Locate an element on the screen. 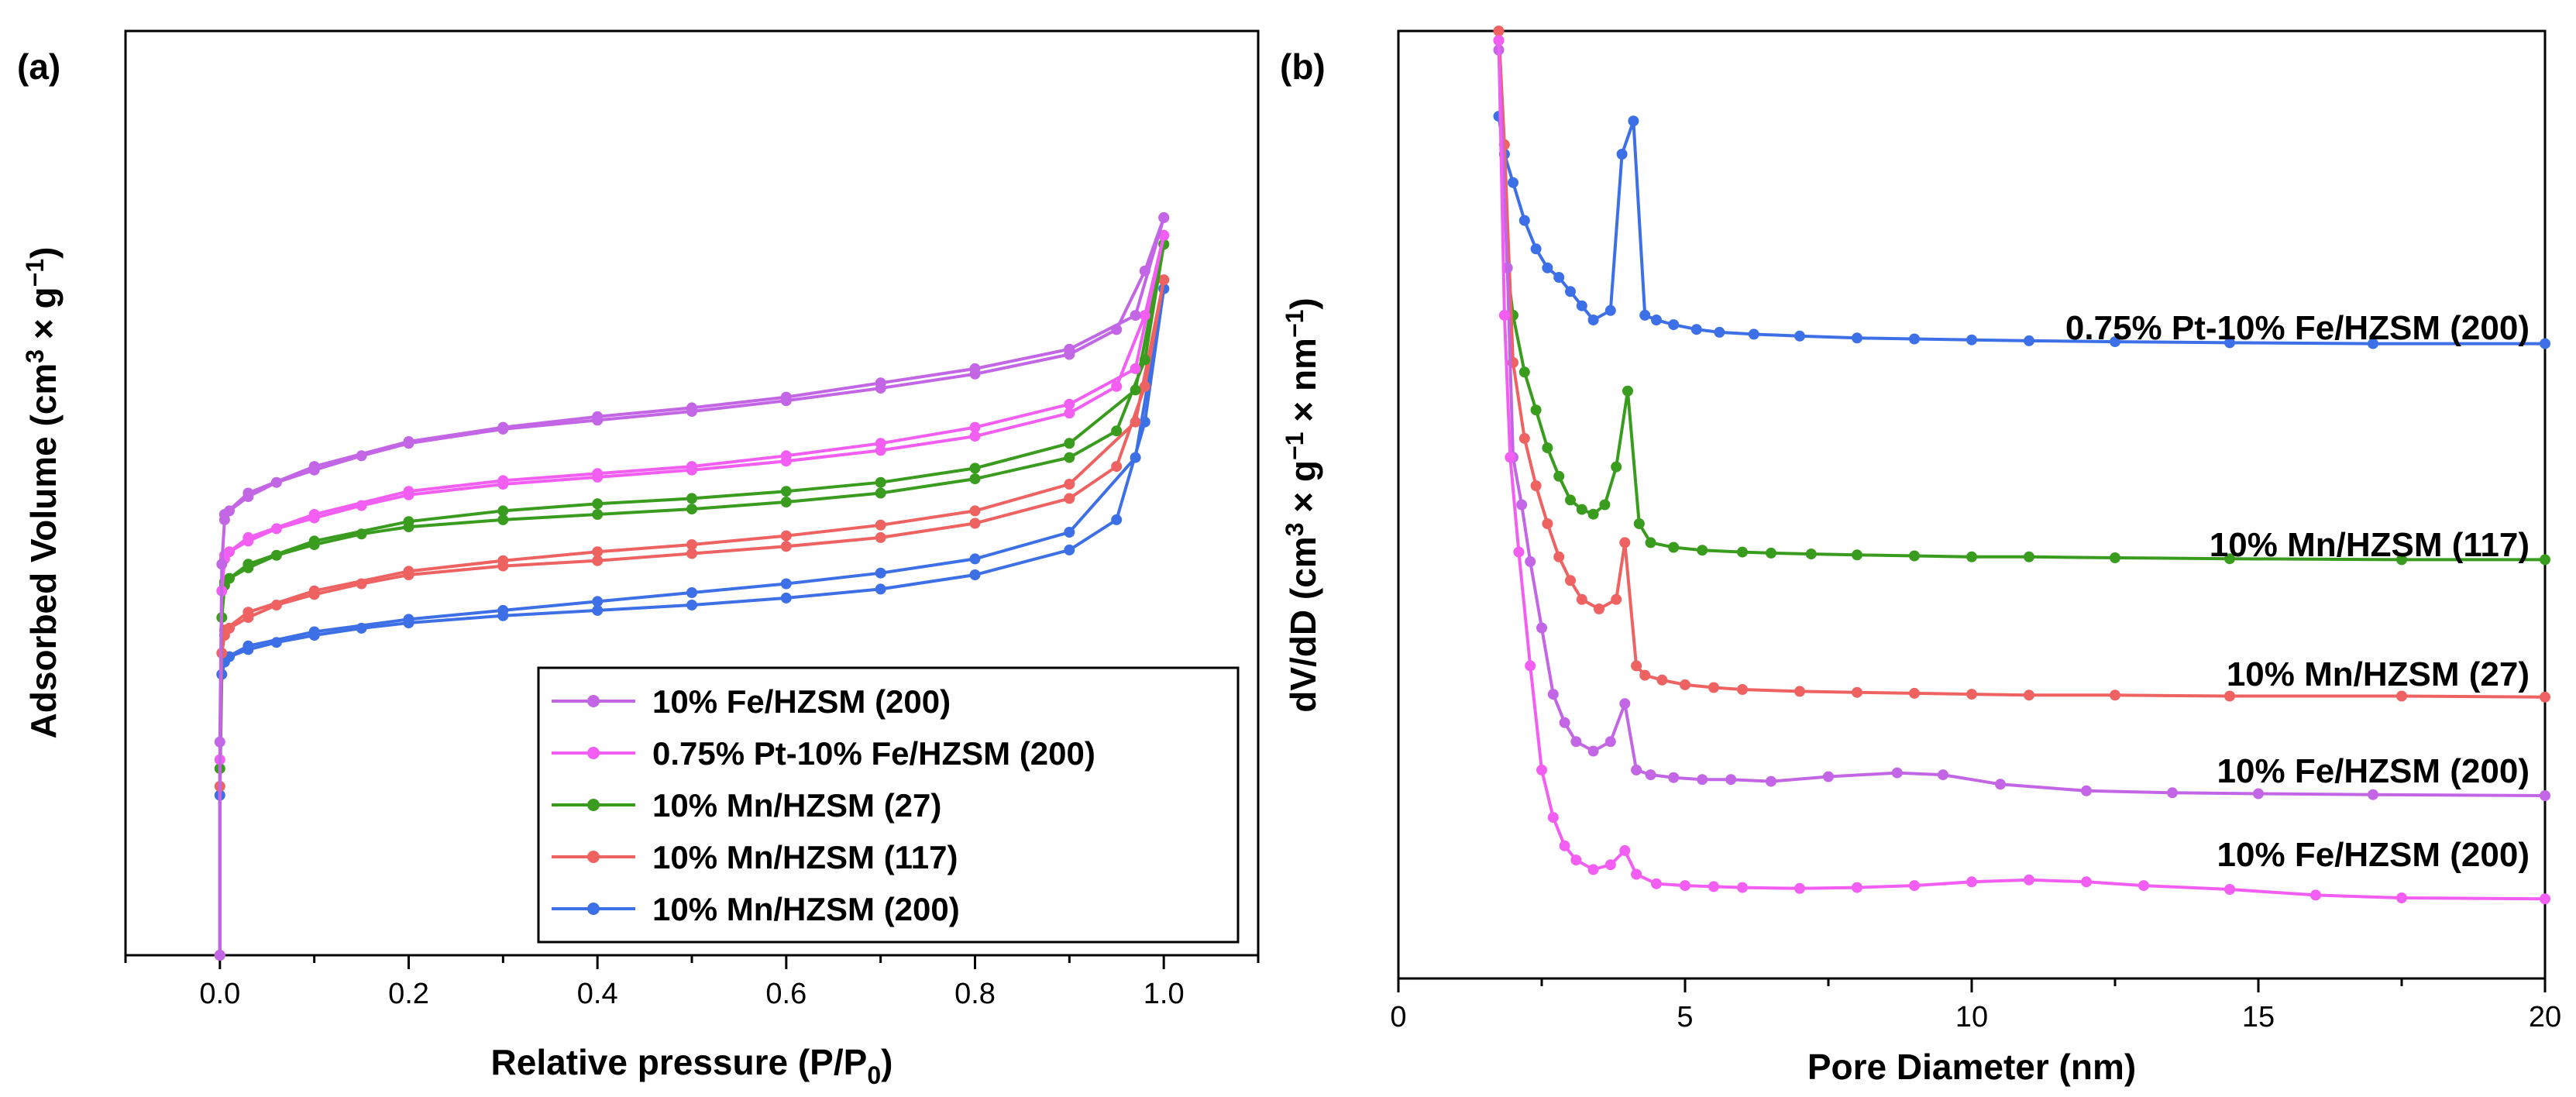 The height and width of the screenshot is (1097, 2576). series-label: 10% Fe/HZSM (200) is located at coordinates (2373, 771).